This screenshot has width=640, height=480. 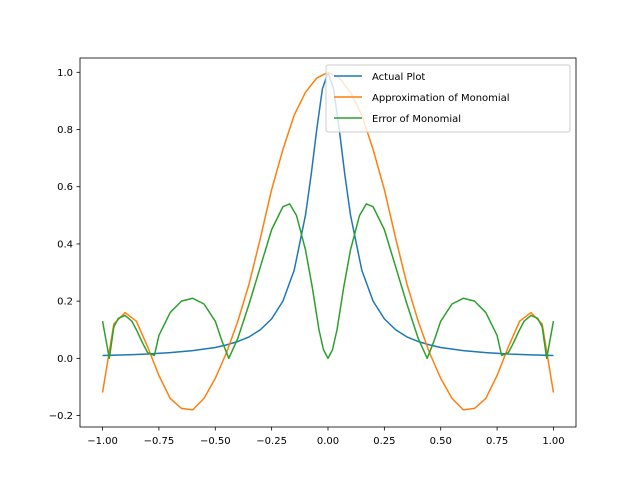 I want to click on y-tick-label: 0.2, so click(x=65, y=302).